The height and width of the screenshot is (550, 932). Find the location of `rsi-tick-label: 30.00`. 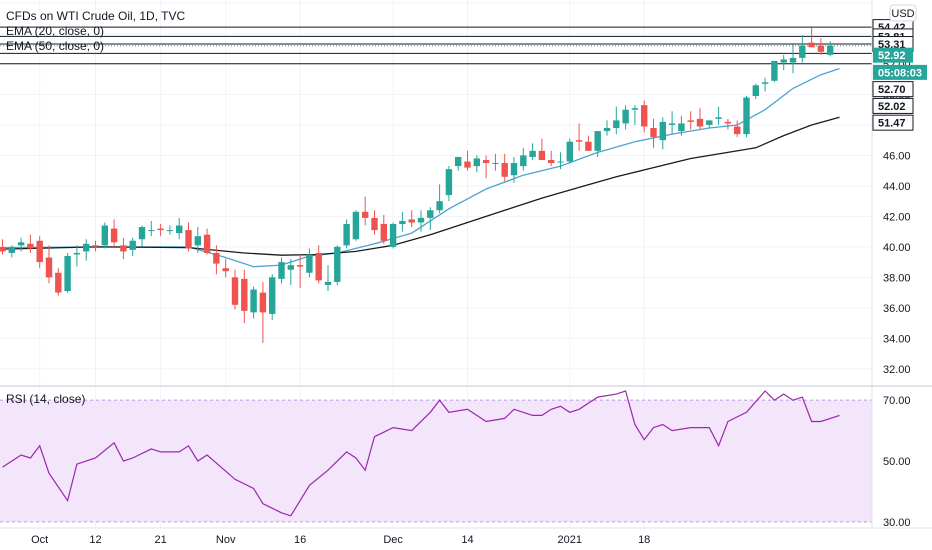

rsi-tick-label: 30.00 is located at coordinates (897, 523).